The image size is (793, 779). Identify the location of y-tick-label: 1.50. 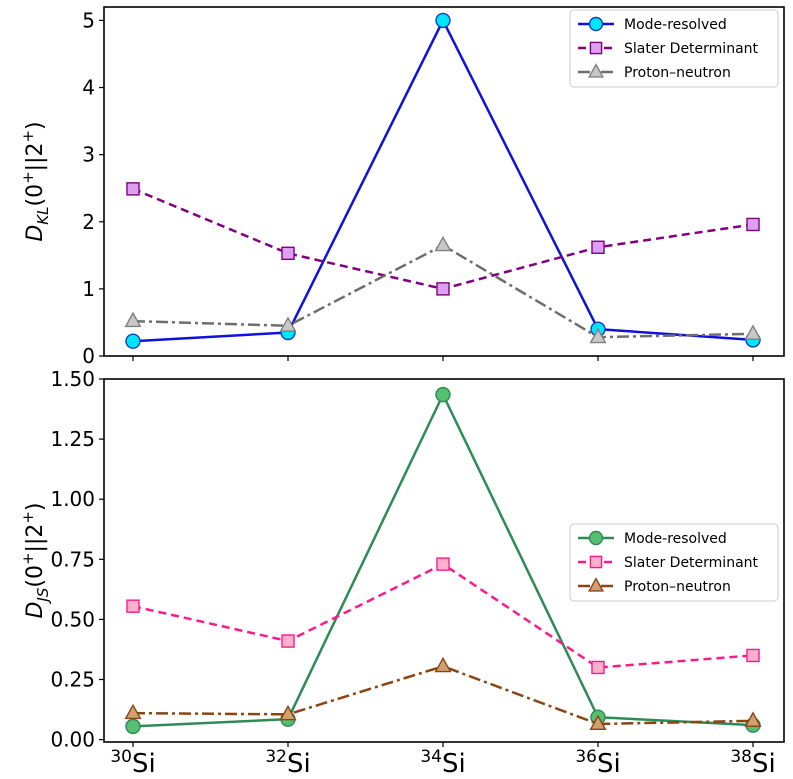
(72, 379).